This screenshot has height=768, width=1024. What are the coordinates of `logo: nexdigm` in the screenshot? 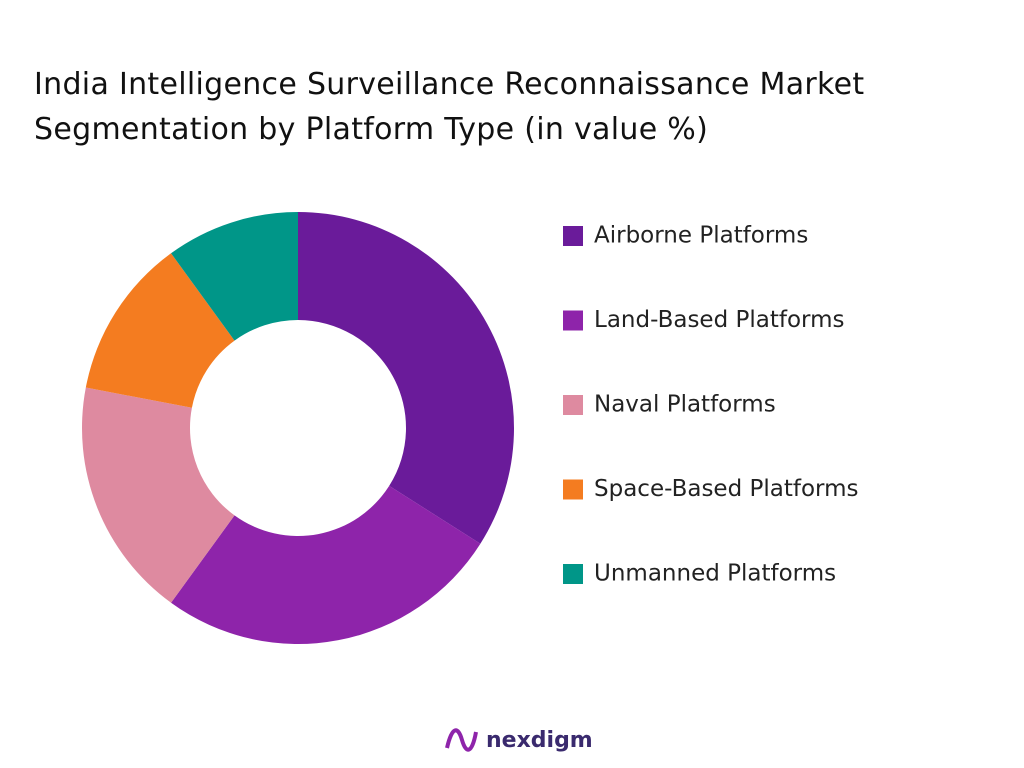 It's located at (539, 740).